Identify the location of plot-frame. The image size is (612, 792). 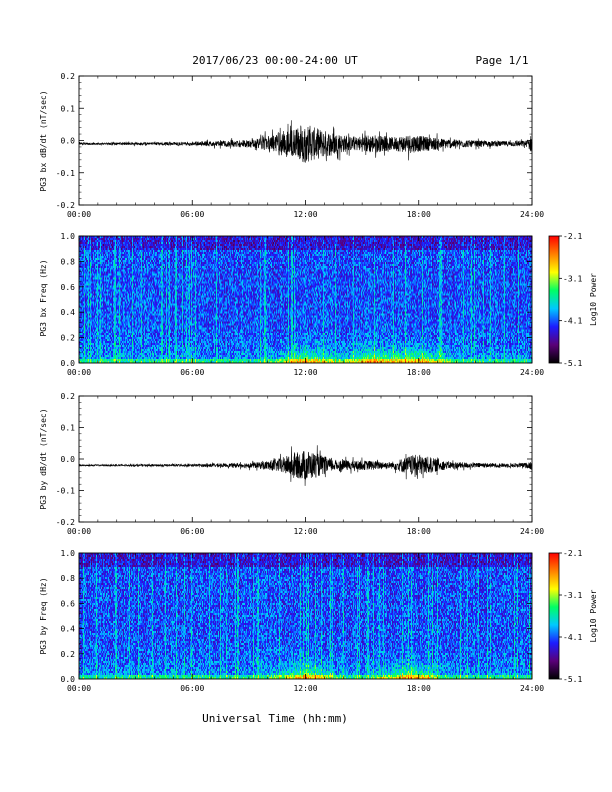
(305, 459).